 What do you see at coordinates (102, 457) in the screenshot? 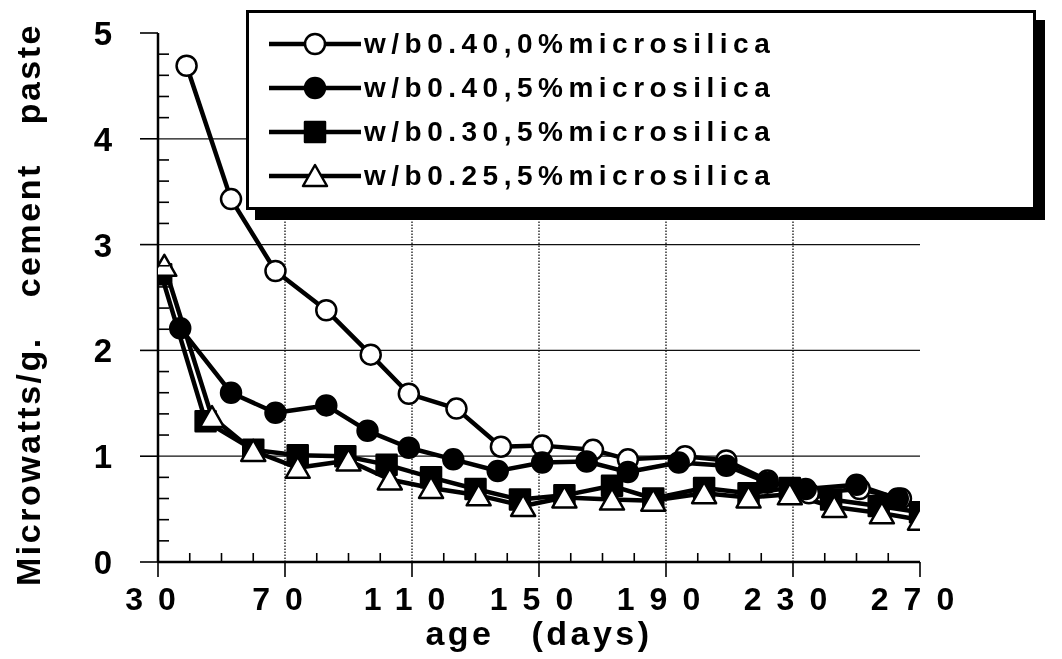
I see `y-tick-label: 1` at bounding box center [102, 457].